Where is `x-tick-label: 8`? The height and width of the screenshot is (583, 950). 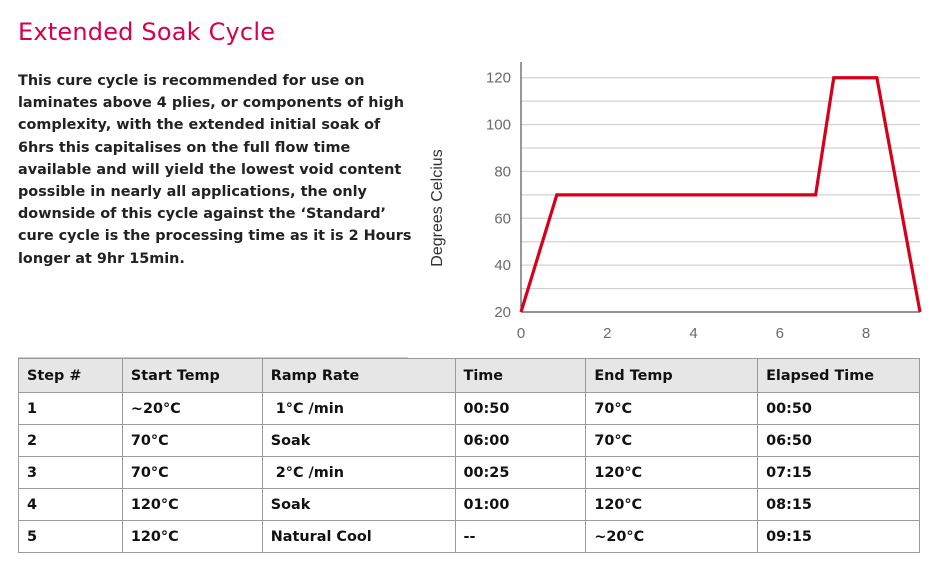
x-tick-label: 8 is located at coordinates (866, 333).